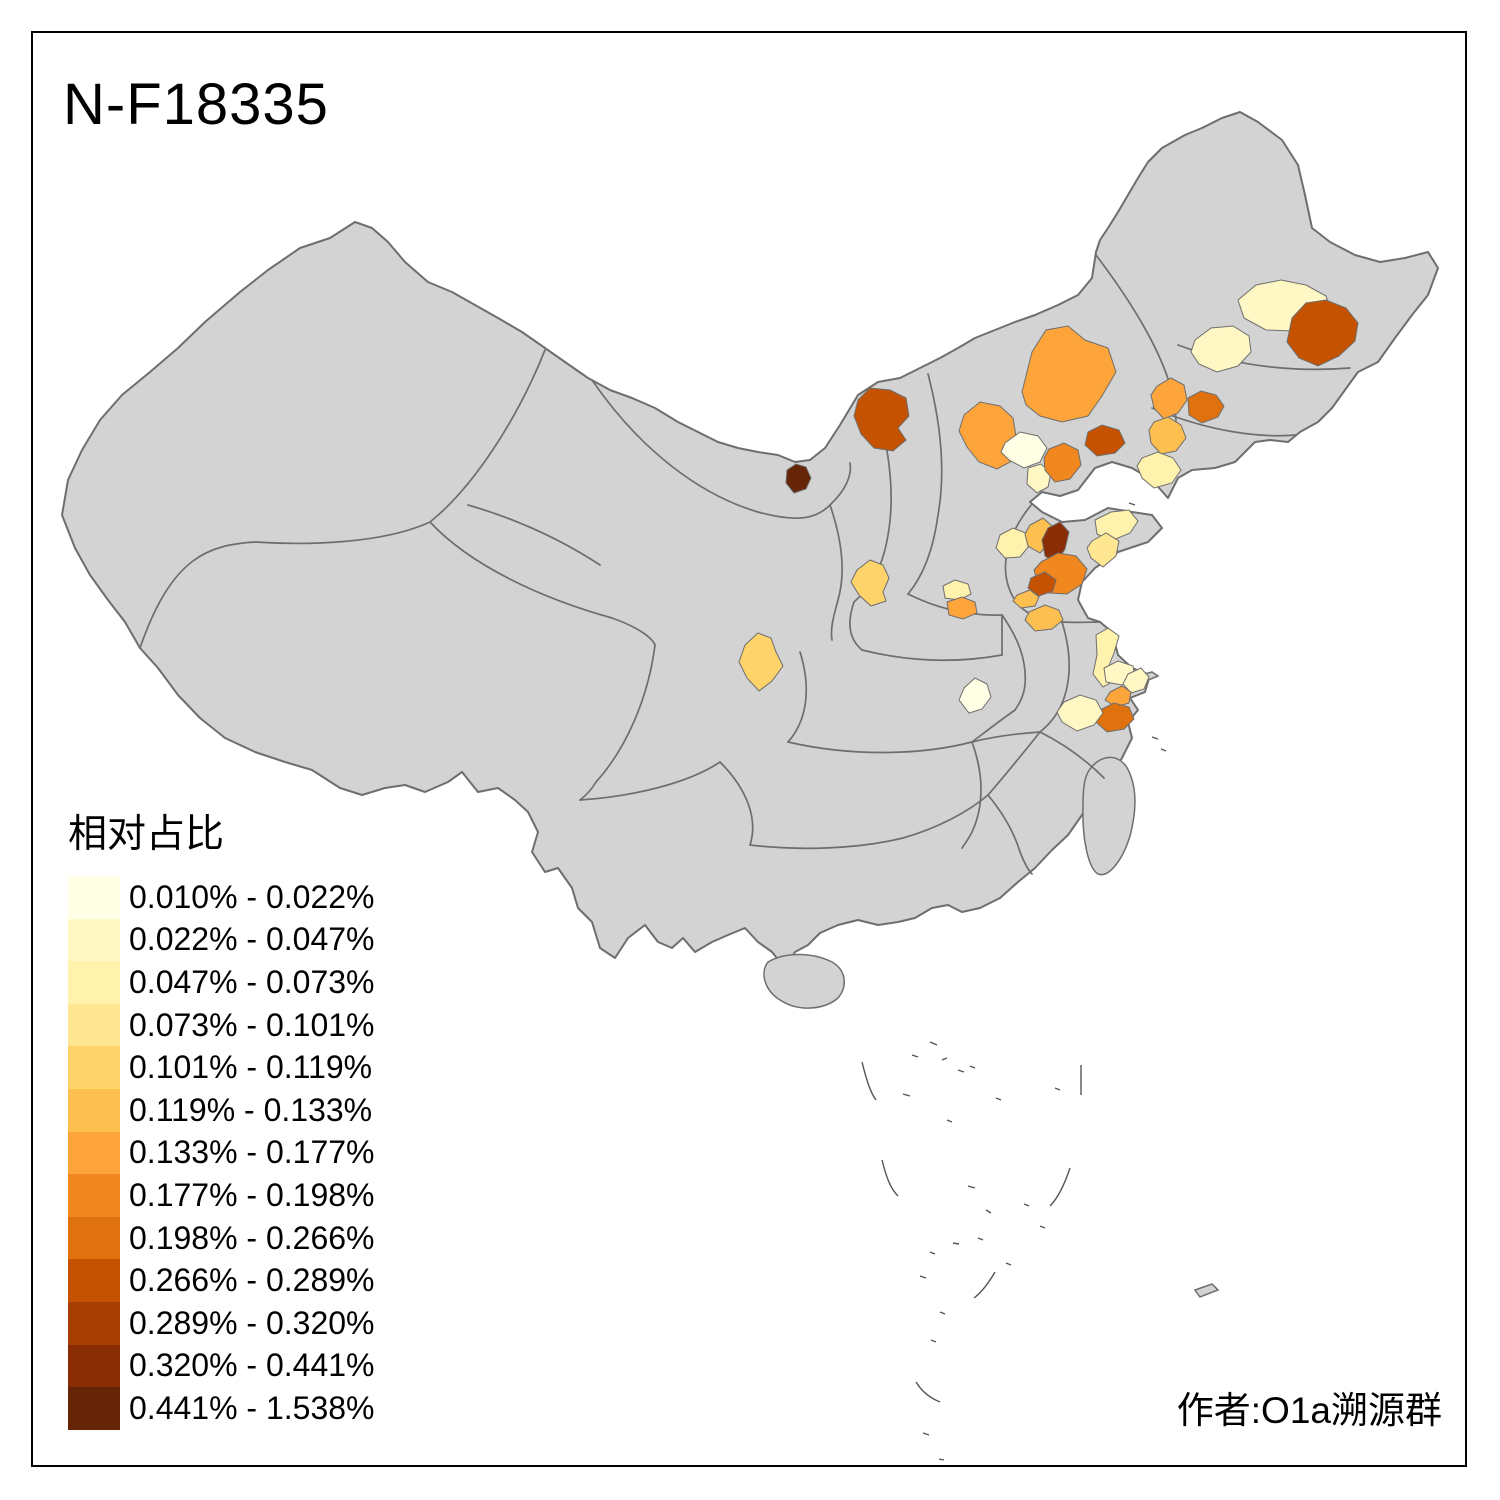 The width and height of the screenshot is (1500, 1500). Describe the element at coordinates (1062, 462) in the screenshot. I see `map-region-r07` at that location.